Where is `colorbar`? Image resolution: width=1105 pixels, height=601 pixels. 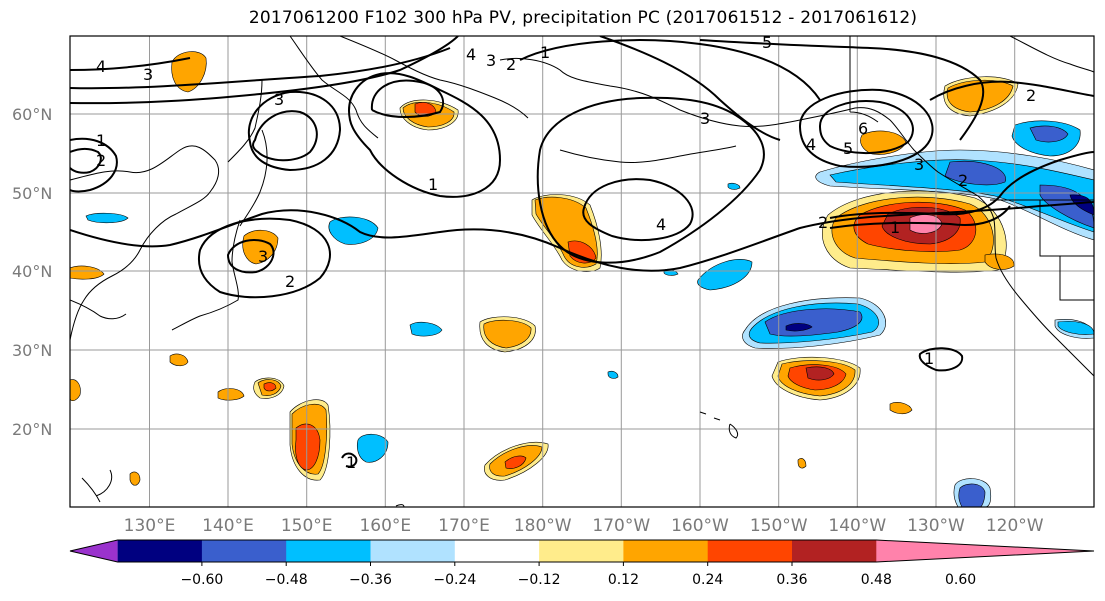 colorbar is located at coordinates (582, 552).